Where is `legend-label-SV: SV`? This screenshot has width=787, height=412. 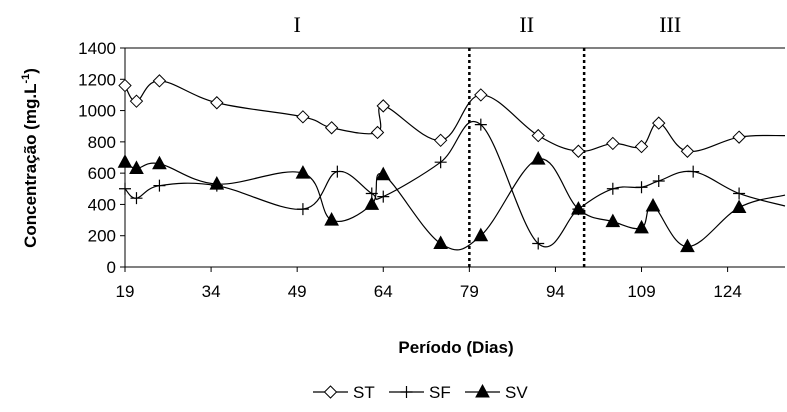
legend-label-SV: SV is located at coordinates (516, 392).